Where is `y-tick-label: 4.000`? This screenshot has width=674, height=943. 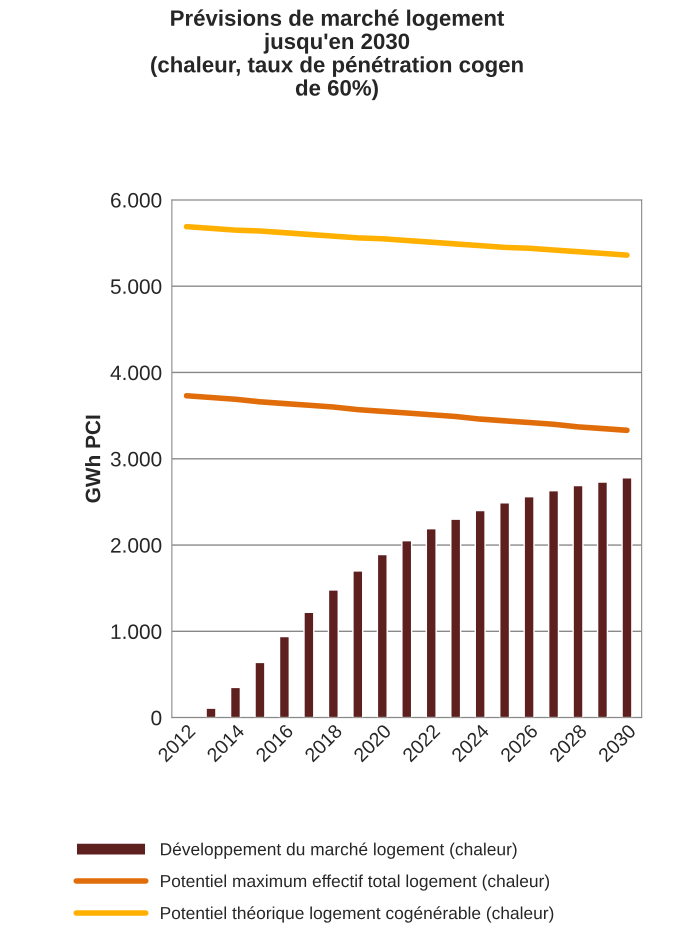
y-tick-label: 4.000 is located at coordinates (136, 372).